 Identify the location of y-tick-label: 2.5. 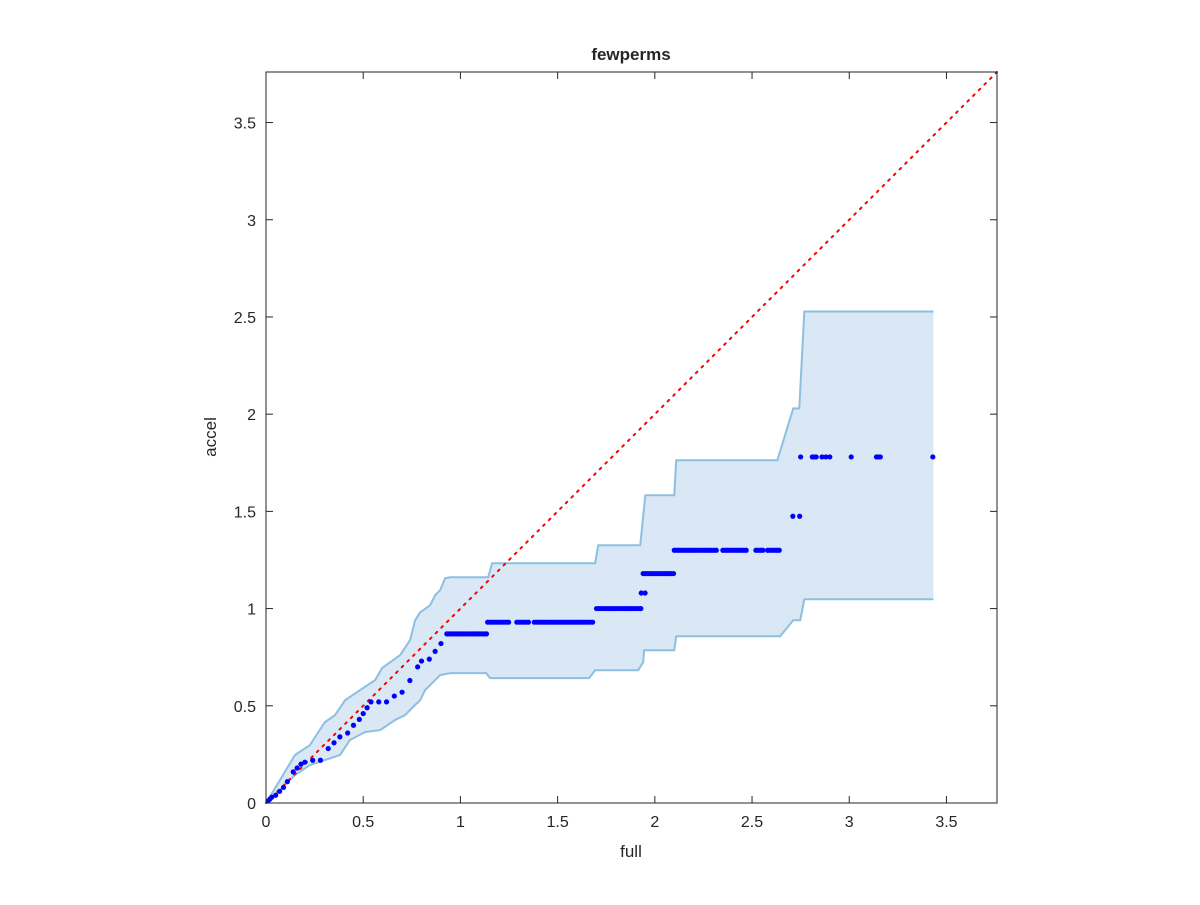
(245, 318).